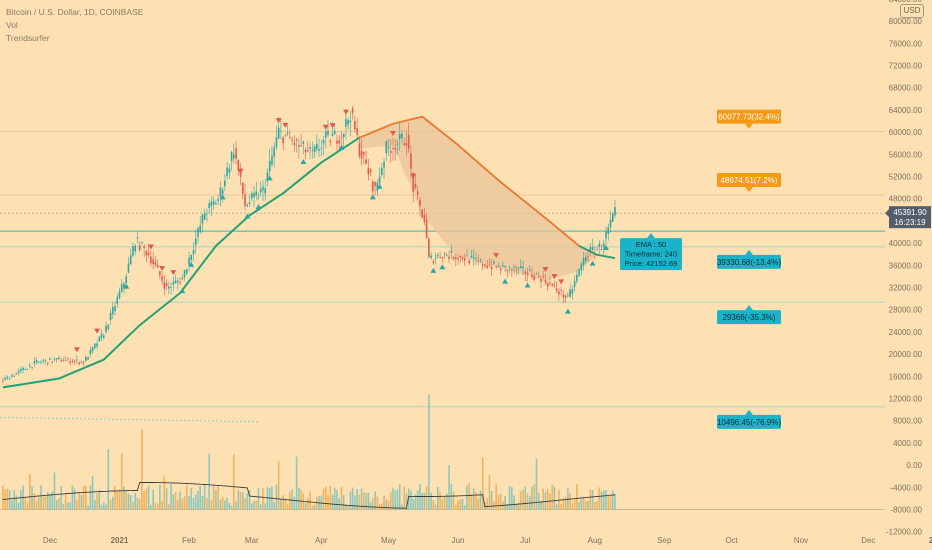  What do you see at coordinates (749, 261) in the screenshot?
I see `target-box` at bounding box center [749, 261].